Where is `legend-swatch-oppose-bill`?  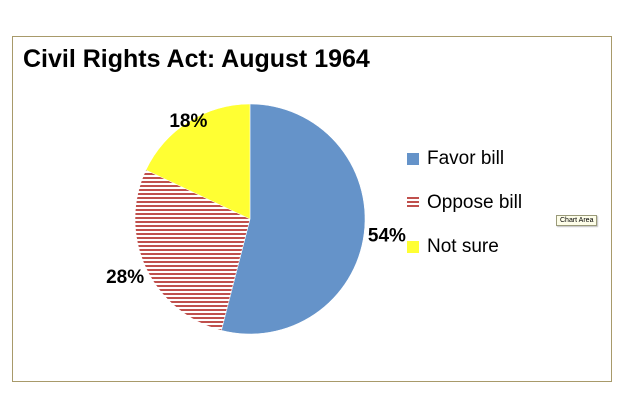
legend-swatch-oppose-bill is located at coordinates (413, 203).